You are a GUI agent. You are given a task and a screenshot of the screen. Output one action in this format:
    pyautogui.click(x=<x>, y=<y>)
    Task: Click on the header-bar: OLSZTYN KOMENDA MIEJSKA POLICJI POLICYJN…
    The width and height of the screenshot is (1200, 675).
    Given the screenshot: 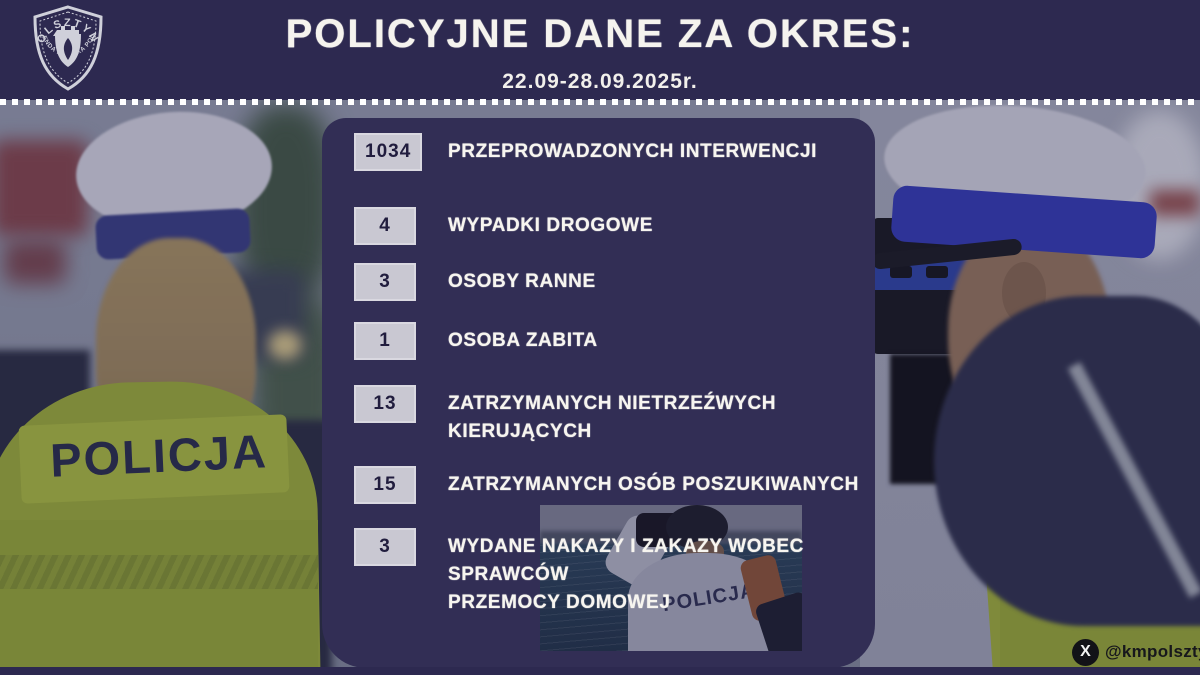 What is the action you would take?
    pyautogui.click(x=600, y=50)
    